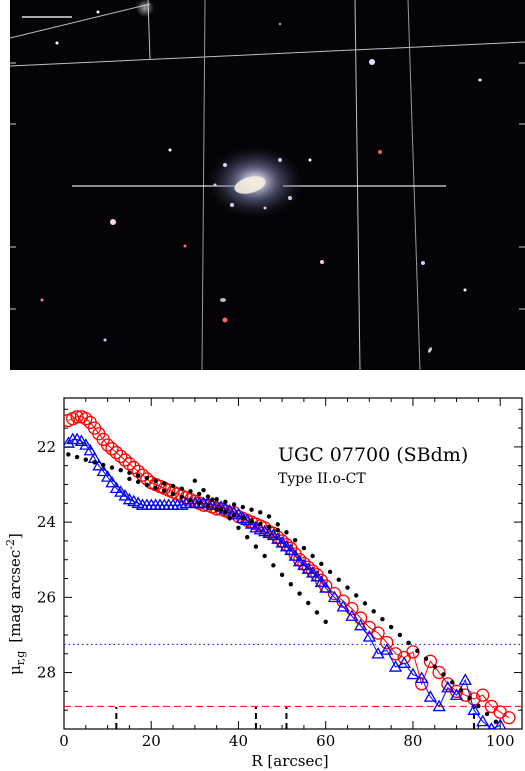 This screenshot has width=525, height=771. Describe the element at coordinates (15, 604) in the screenshot. I see `y-axis-label: μr,g[mag arcsec-2]` at that location.